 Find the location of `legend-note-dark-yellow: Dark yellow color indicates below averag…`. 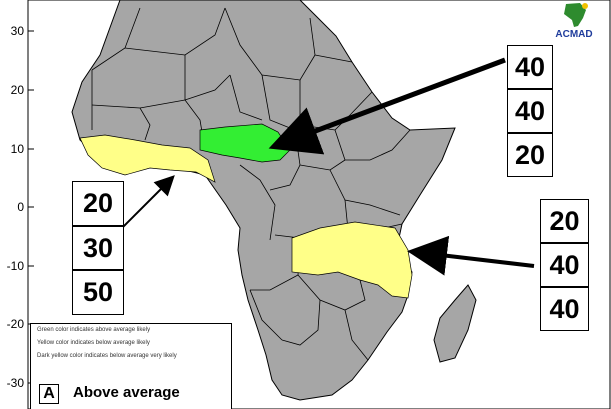

legend-note-dark-yellow: Dark yellow color indicates below averag… is located at coordinates (107, 356).